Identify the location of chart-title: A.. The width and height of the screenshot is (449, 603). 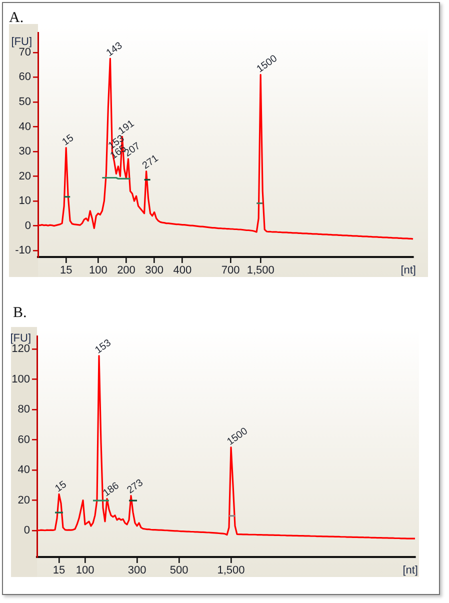
(16, 18).